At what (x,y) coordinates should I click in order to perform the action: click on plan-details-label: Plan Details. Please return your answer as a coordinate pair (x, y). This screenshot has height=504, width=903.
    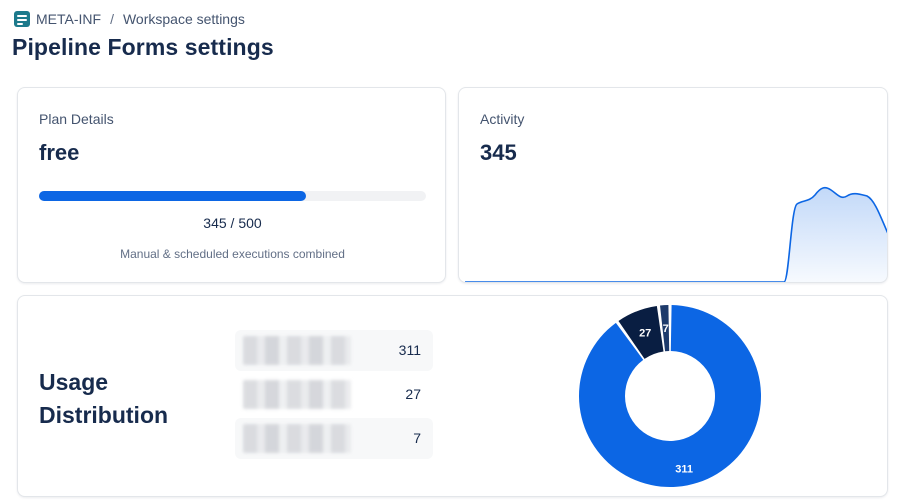
    Looking at the image, I should click on (76, 119).